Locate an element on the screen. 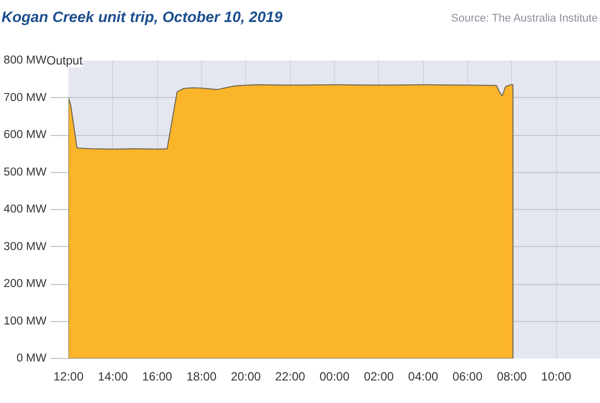 The image size is (600, 403). source-note: Source: The Australia Institute is located at coordinates (524, 18).